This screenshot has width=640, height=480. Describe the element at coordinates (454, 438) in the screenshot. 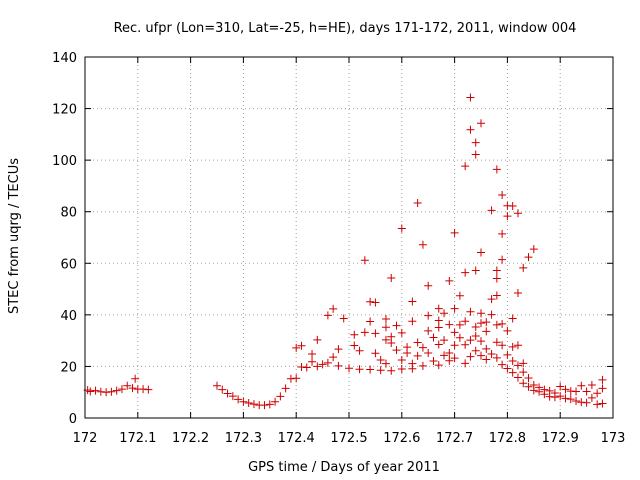

I see `x-tick-label: 172.7` at that location.